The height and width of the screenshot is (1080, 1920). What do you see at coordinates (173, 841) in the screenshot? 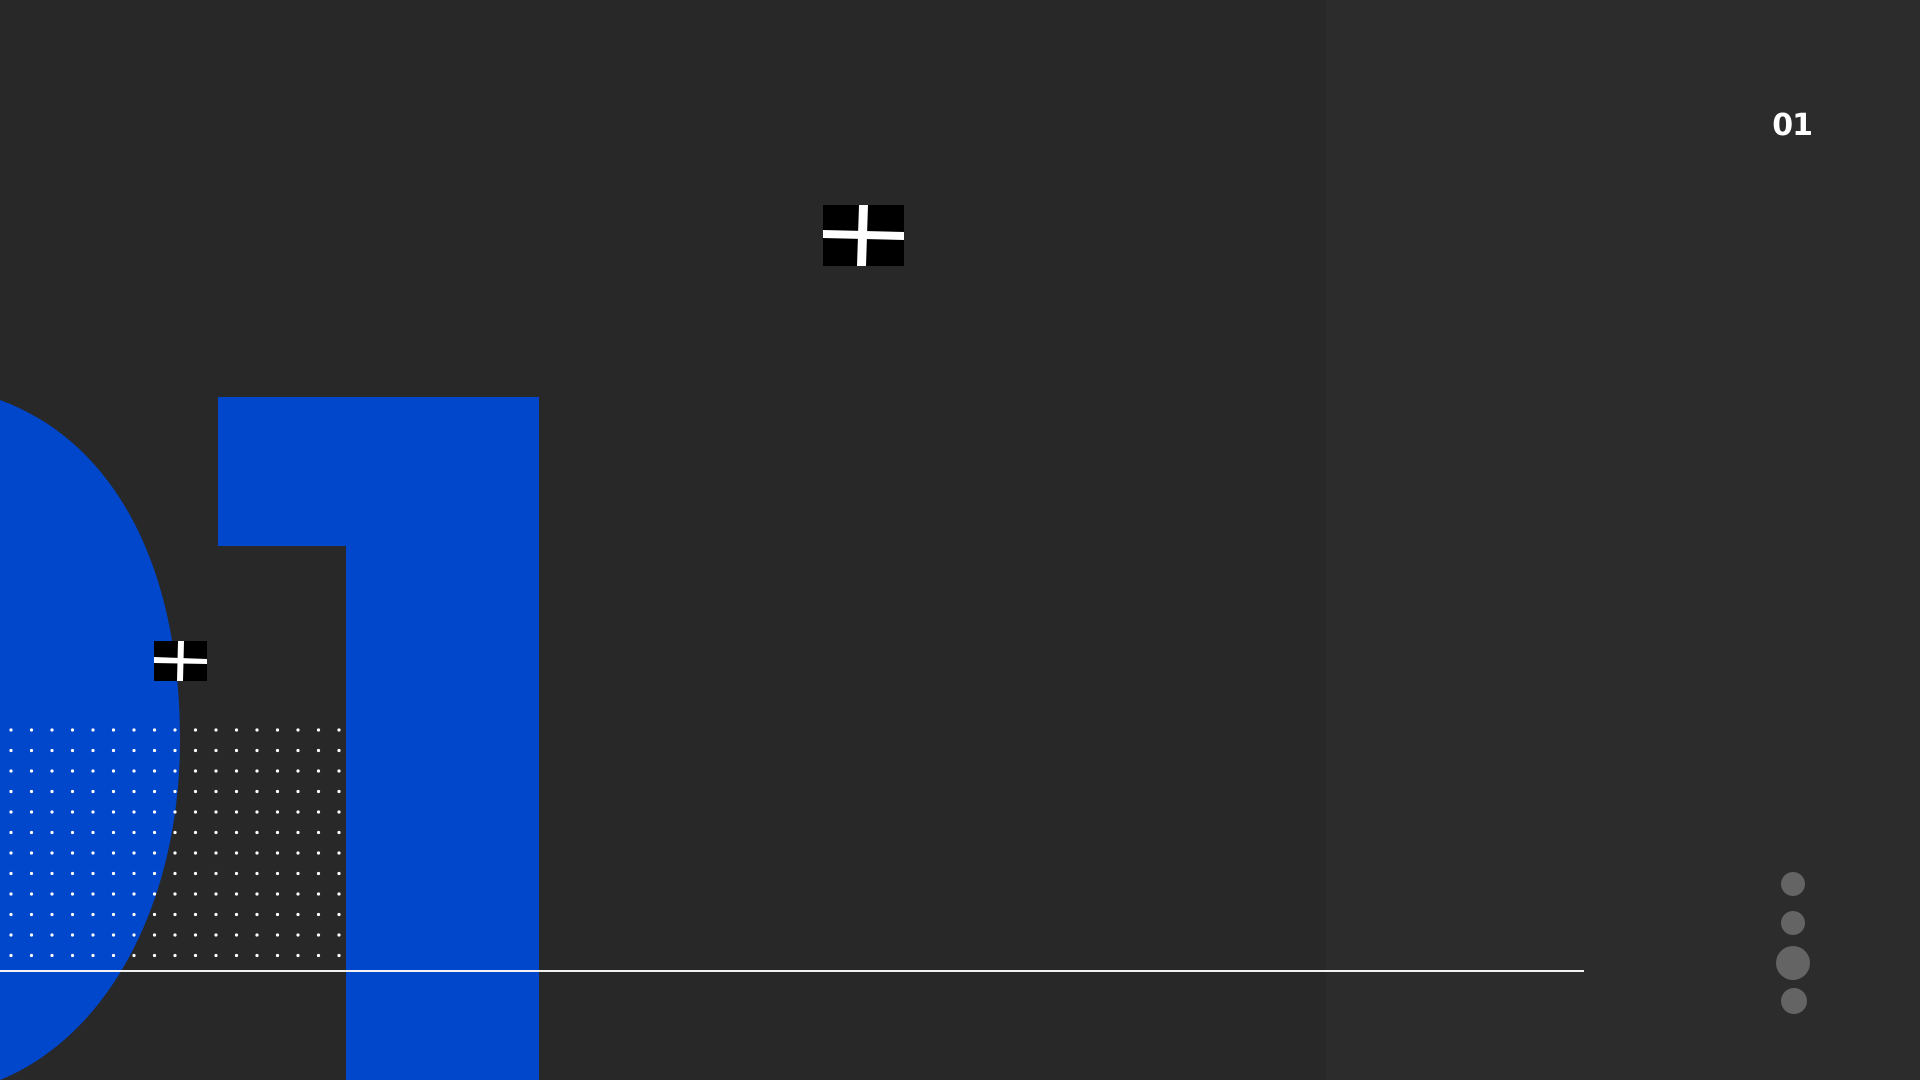
I see `dot-pattern` at bounding box center [173, 841].